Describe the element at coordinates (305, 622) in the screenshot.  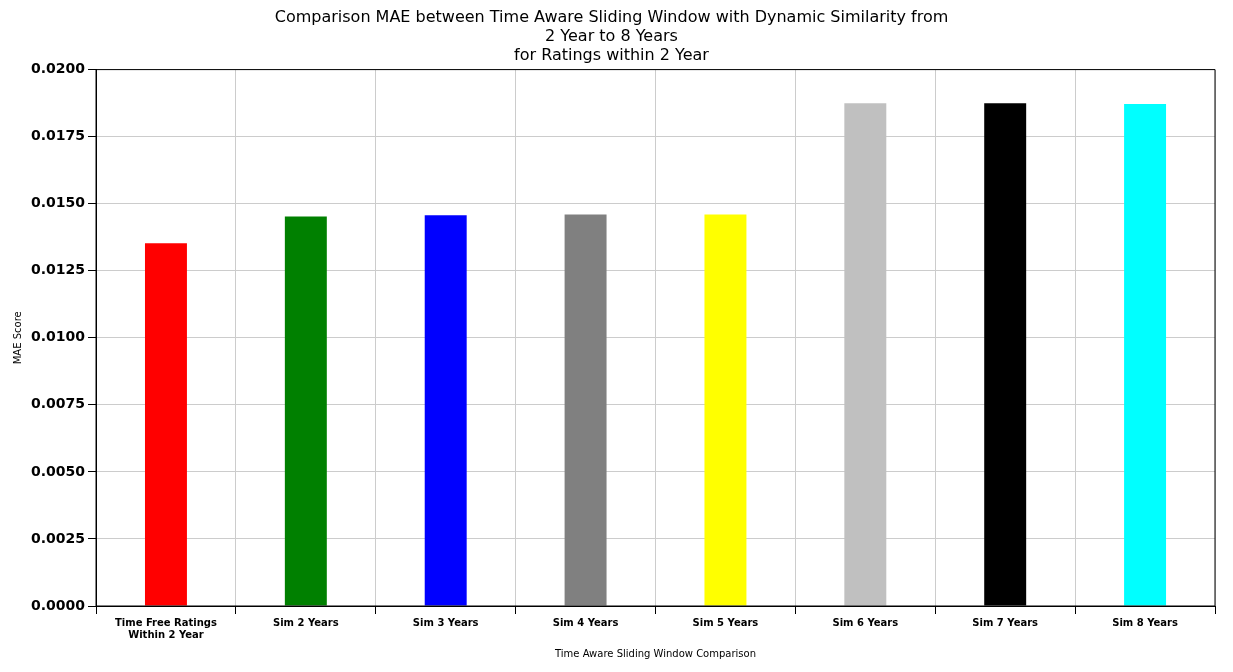
I see `x-tick-label: Sim 2 Years` at that location.